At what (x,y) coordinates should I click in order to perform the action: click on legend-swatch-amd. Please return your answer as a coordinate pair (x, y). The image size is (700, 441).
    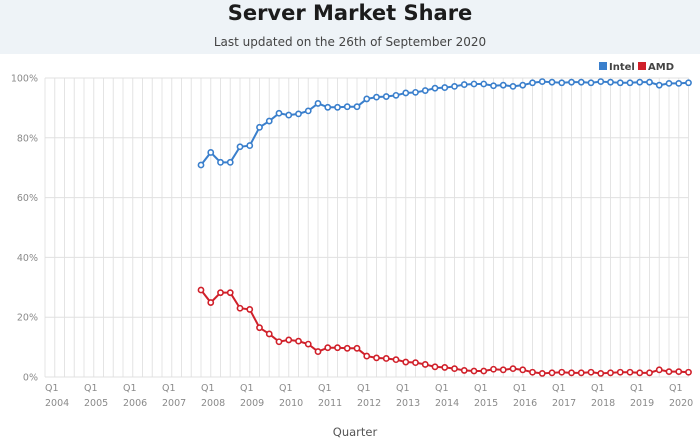
    Looking at the image, I should click on (642, 66).